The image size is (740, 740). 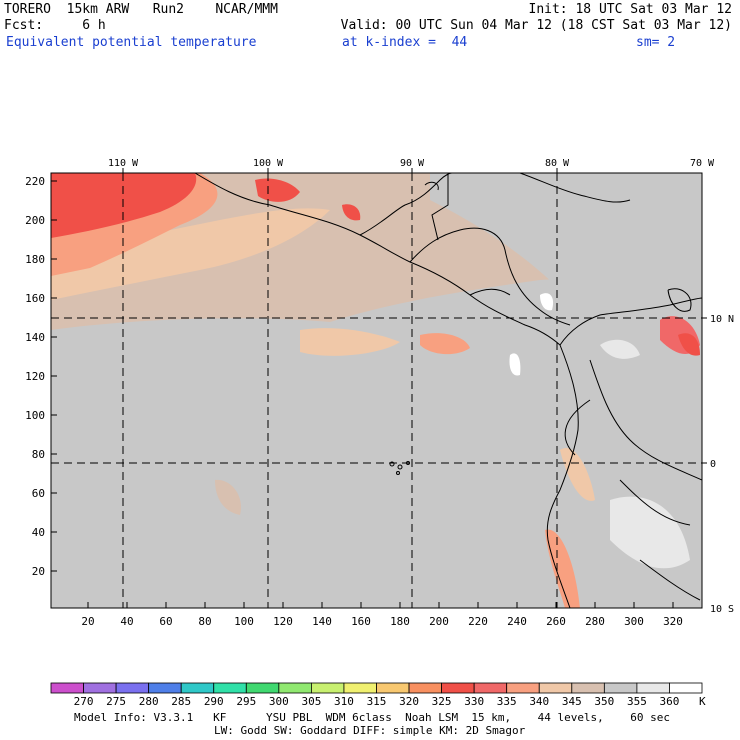 I want to click on lon-label-110w: 110 W, so click(x=123, y=163).